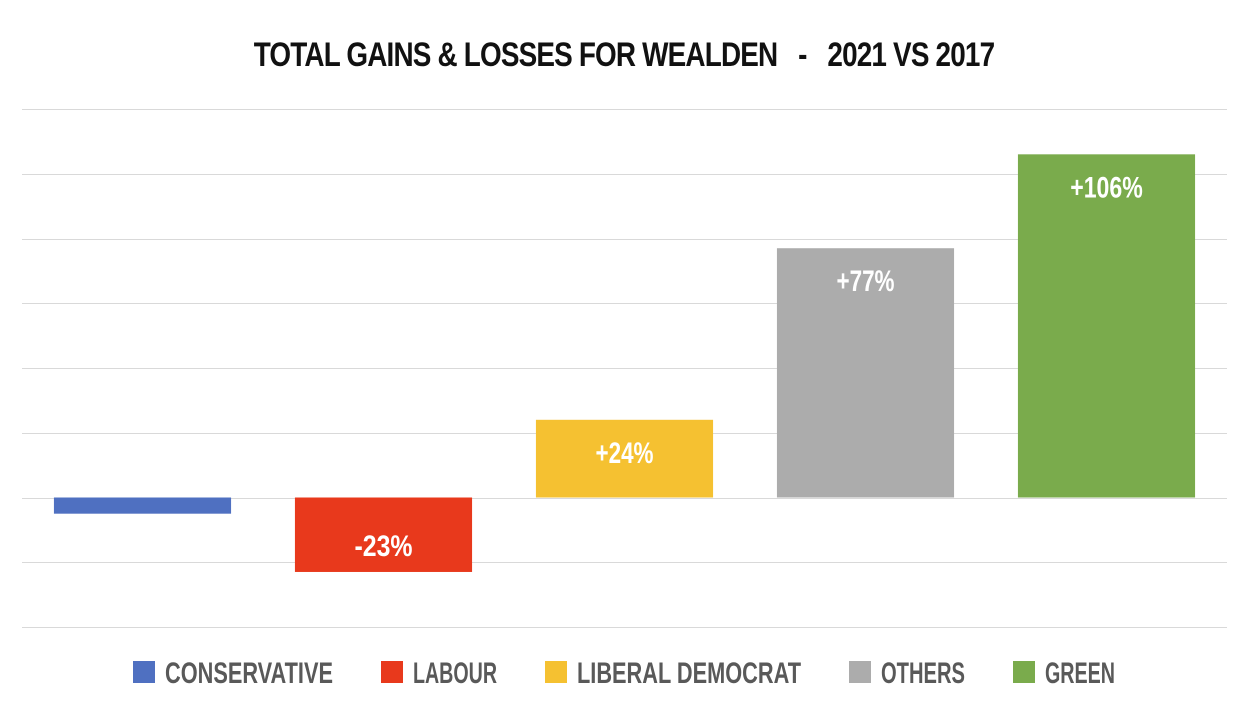 The height and width of the screenshot is (715, 1248). I want to click on bar-liberal-democrat, so click(624, 458).